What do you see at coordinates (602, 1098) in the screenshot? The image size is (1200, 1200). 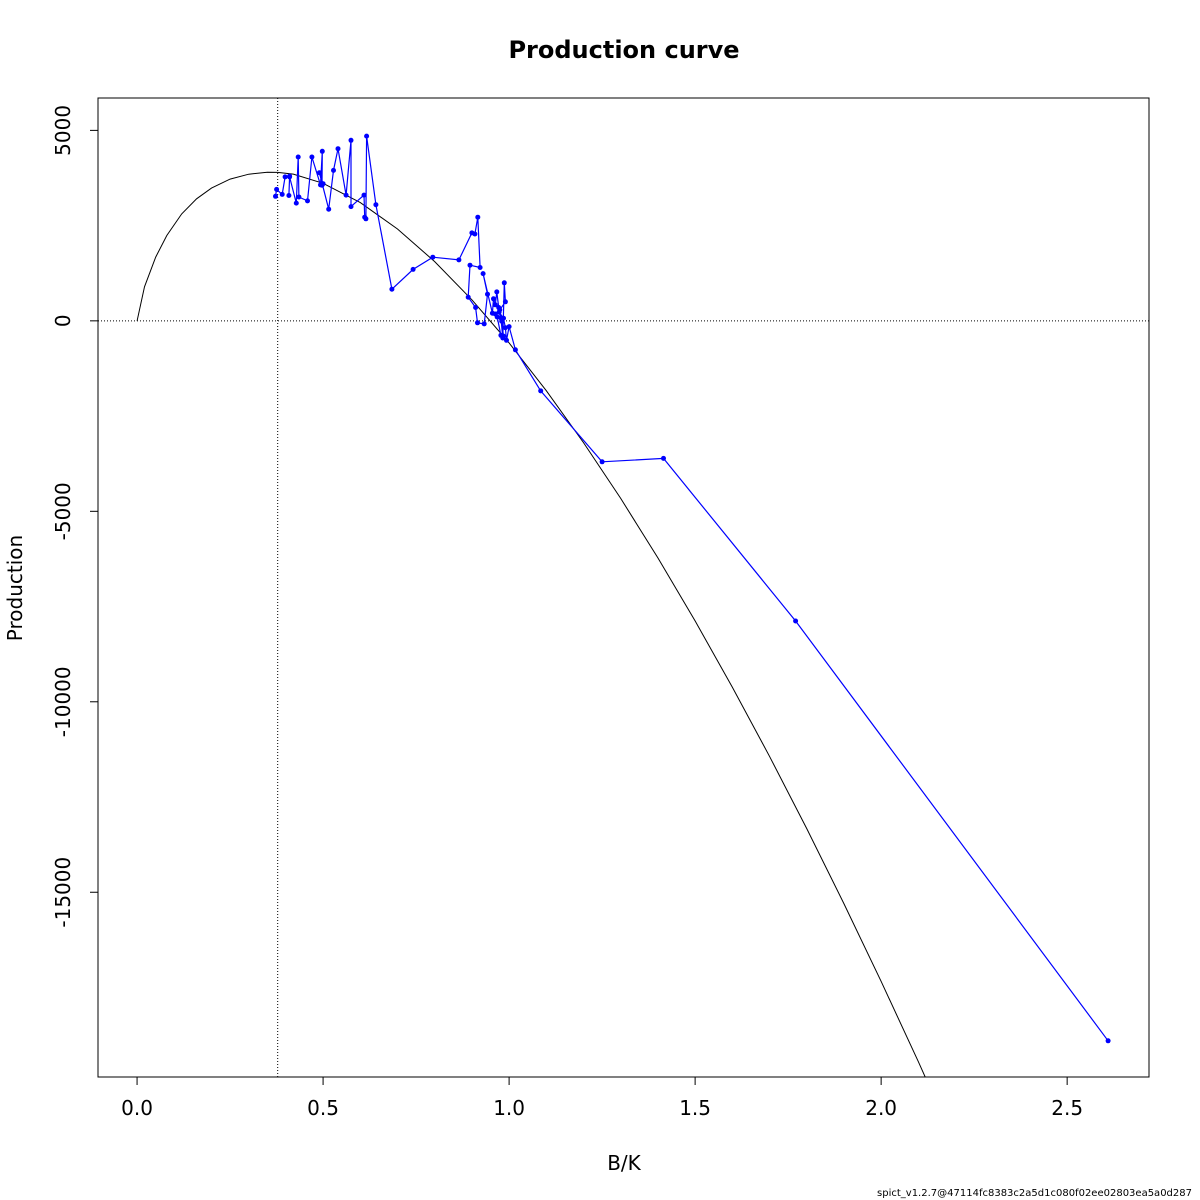 I see `x-axis: 0.0 0.5 1.0 1.5 2.0 2.5` at bounding box center [602, 1098].